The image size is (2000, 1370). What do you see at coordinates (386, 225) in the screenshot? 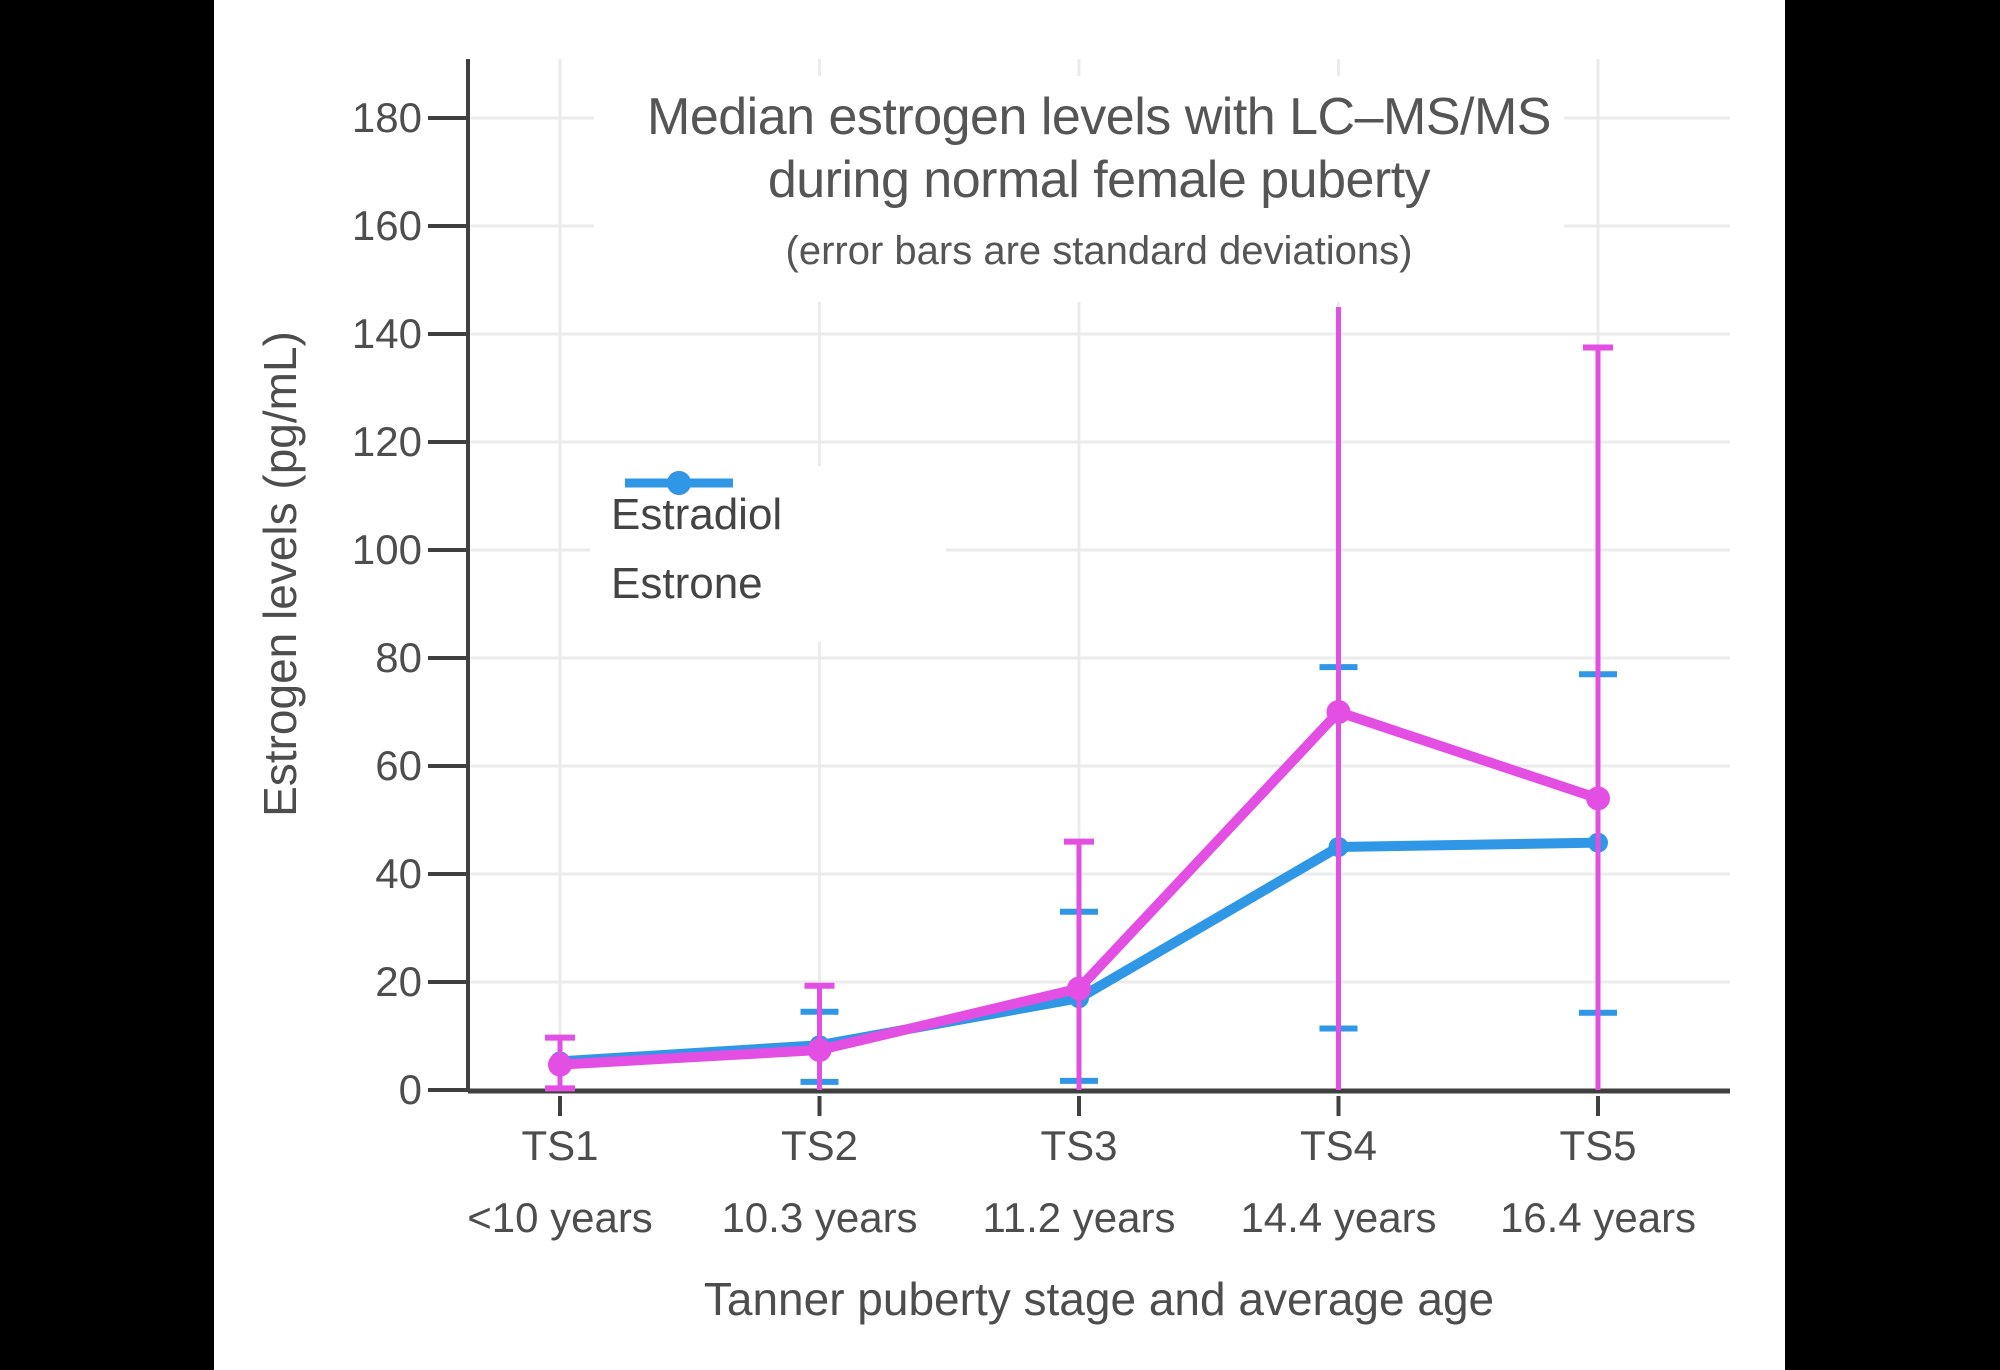
I see `y-tick-label-160: 160` at bounding box center [386, 225].